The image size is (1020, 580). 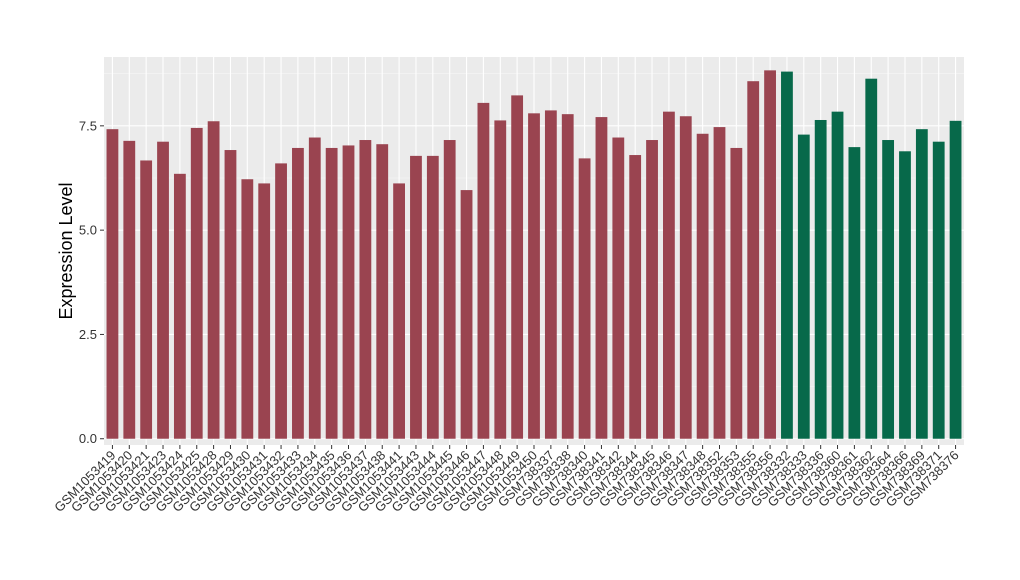 I want to click on bar-GSM1053450, so click(x=534, y=276).